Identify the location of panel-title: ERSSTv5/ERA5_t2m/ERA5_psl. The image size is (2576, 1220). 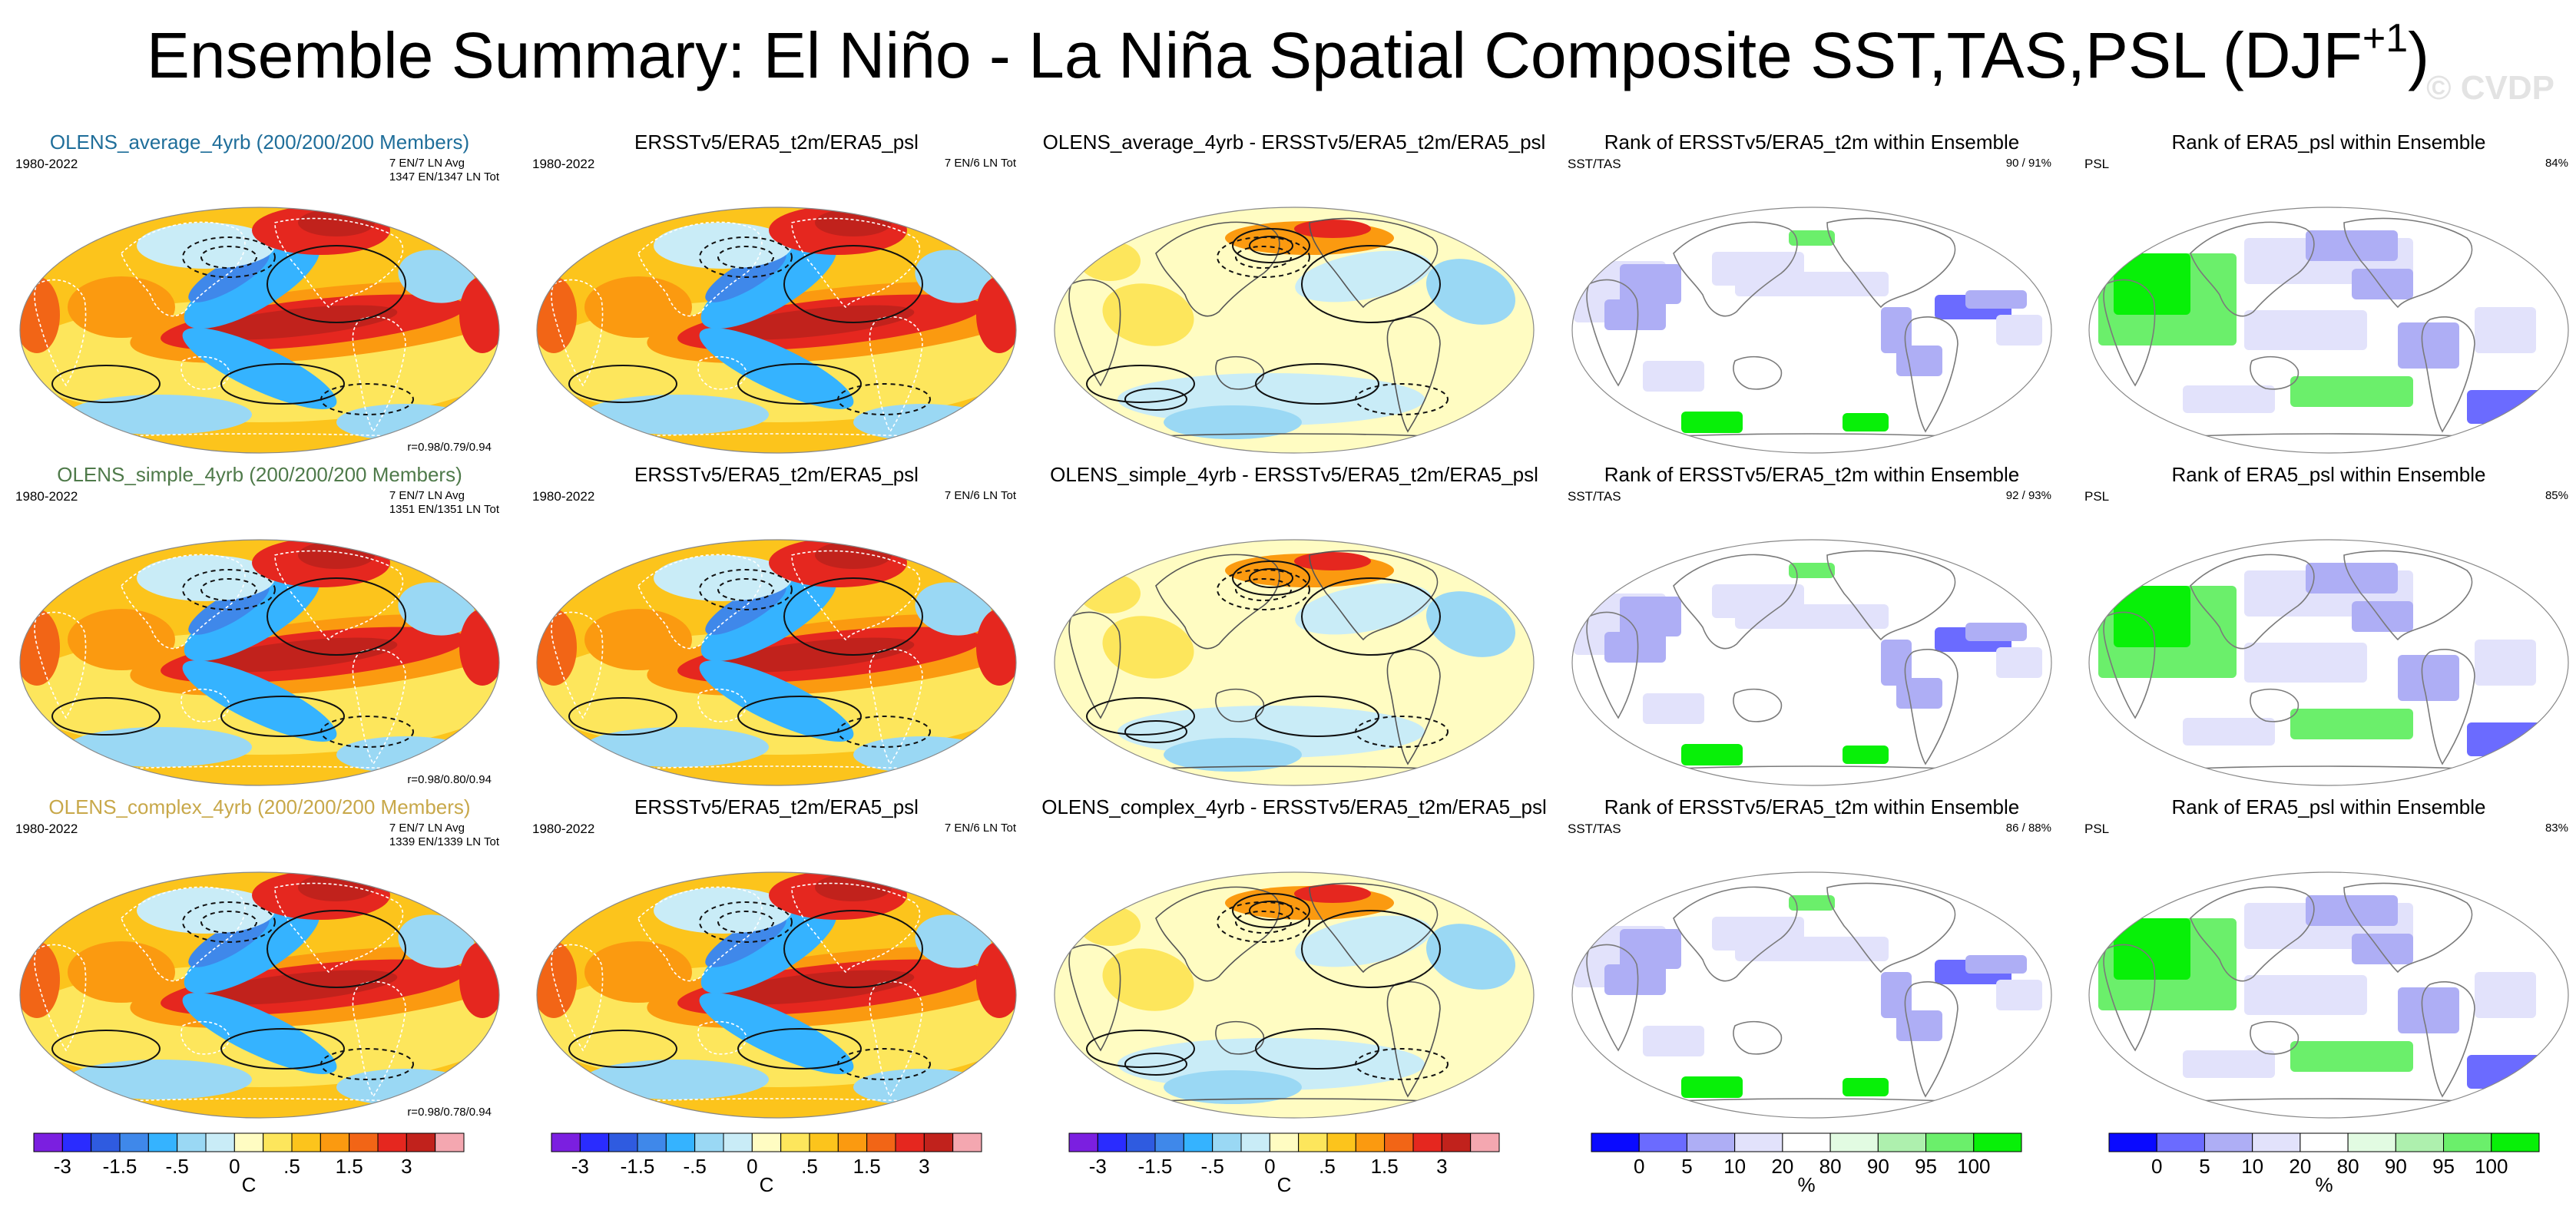
(776, 142).